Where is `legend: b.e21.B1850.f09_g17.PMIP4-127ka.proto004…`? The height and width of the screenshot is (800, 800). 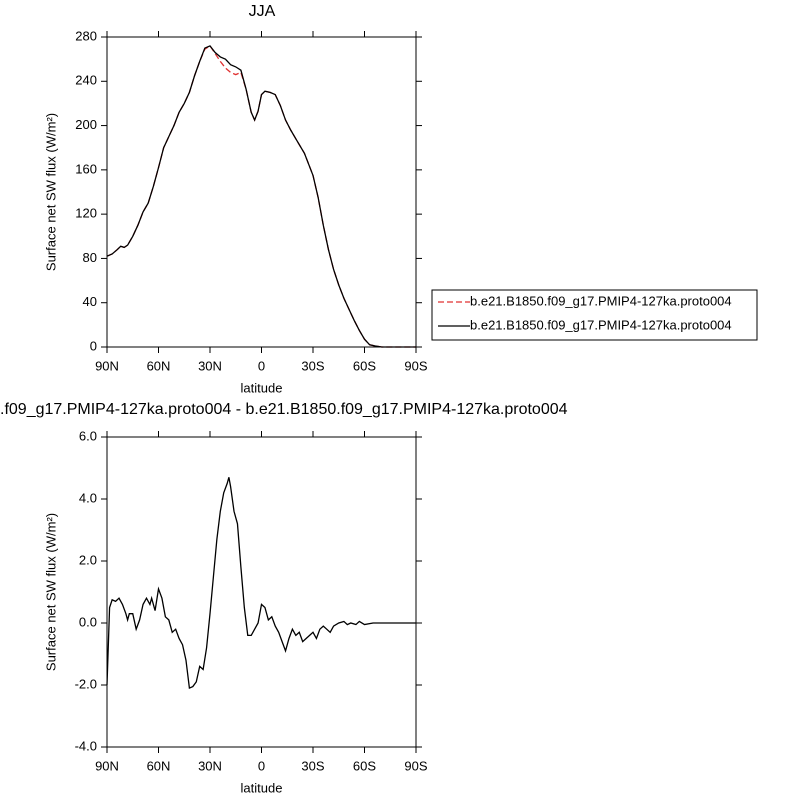 legend: b.e21.B1850.f09_g17.PMIP4-127ka.proto004… is located at coordinates (594, 315).